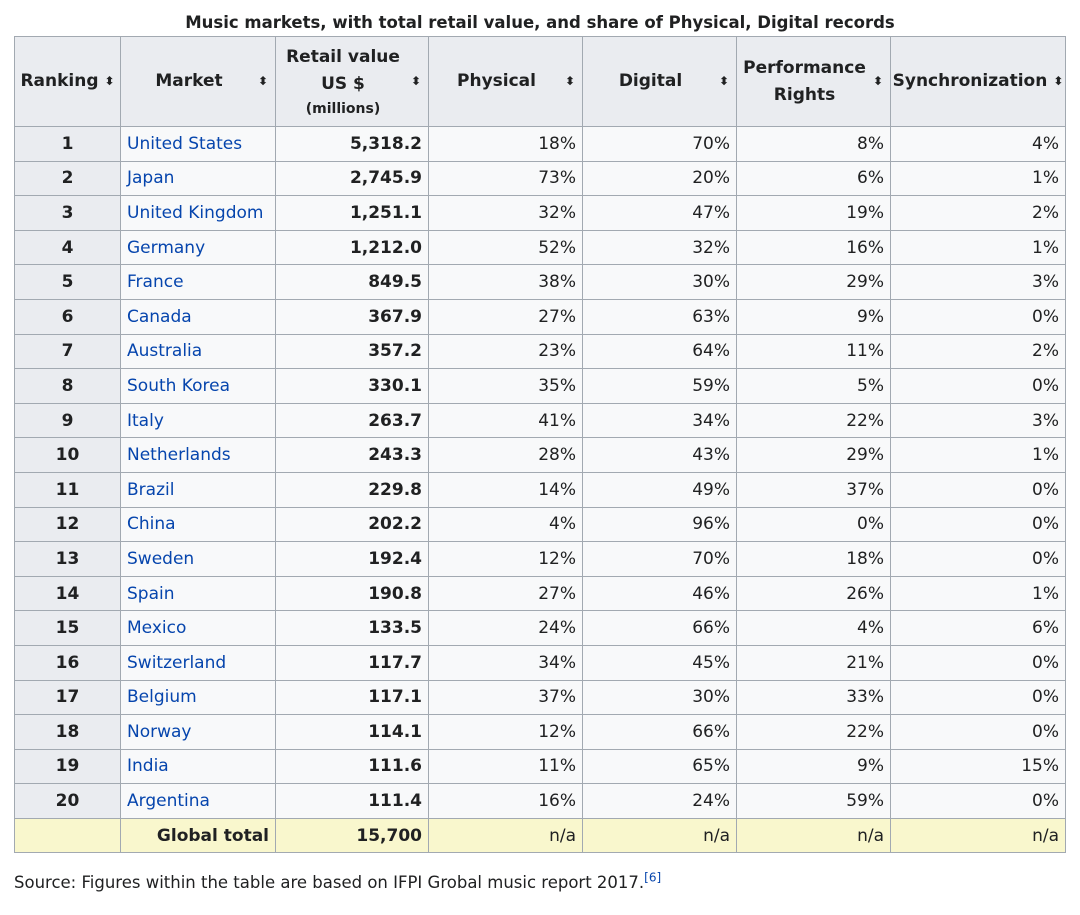 This screenshot has width=1080, height=915. I want to click on digital-share-cell: 43%, so click(659, 455).